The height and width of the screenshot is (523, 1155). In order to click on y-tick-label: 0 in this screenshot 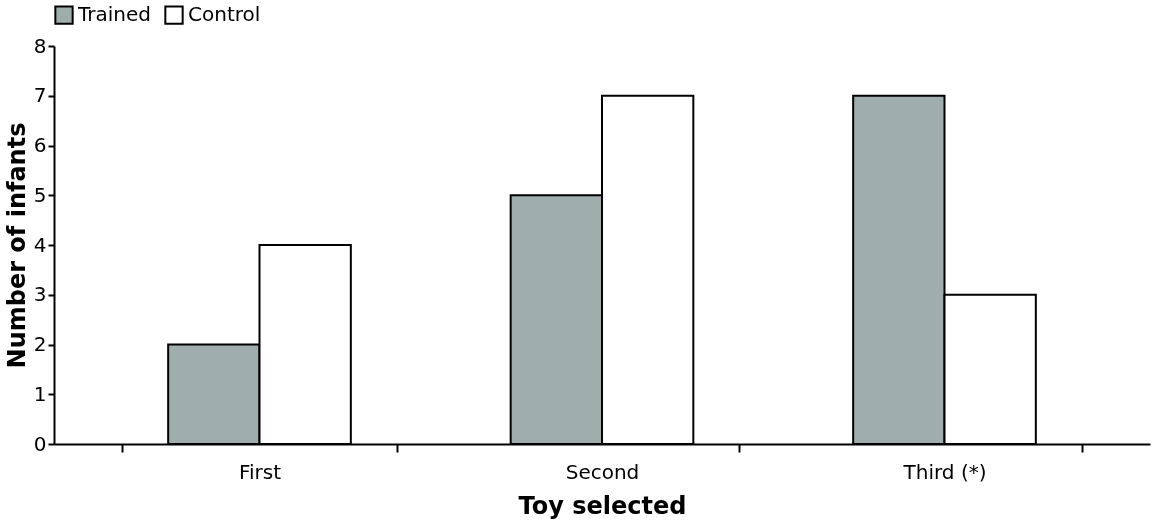, I will do `click(40, 443)`.